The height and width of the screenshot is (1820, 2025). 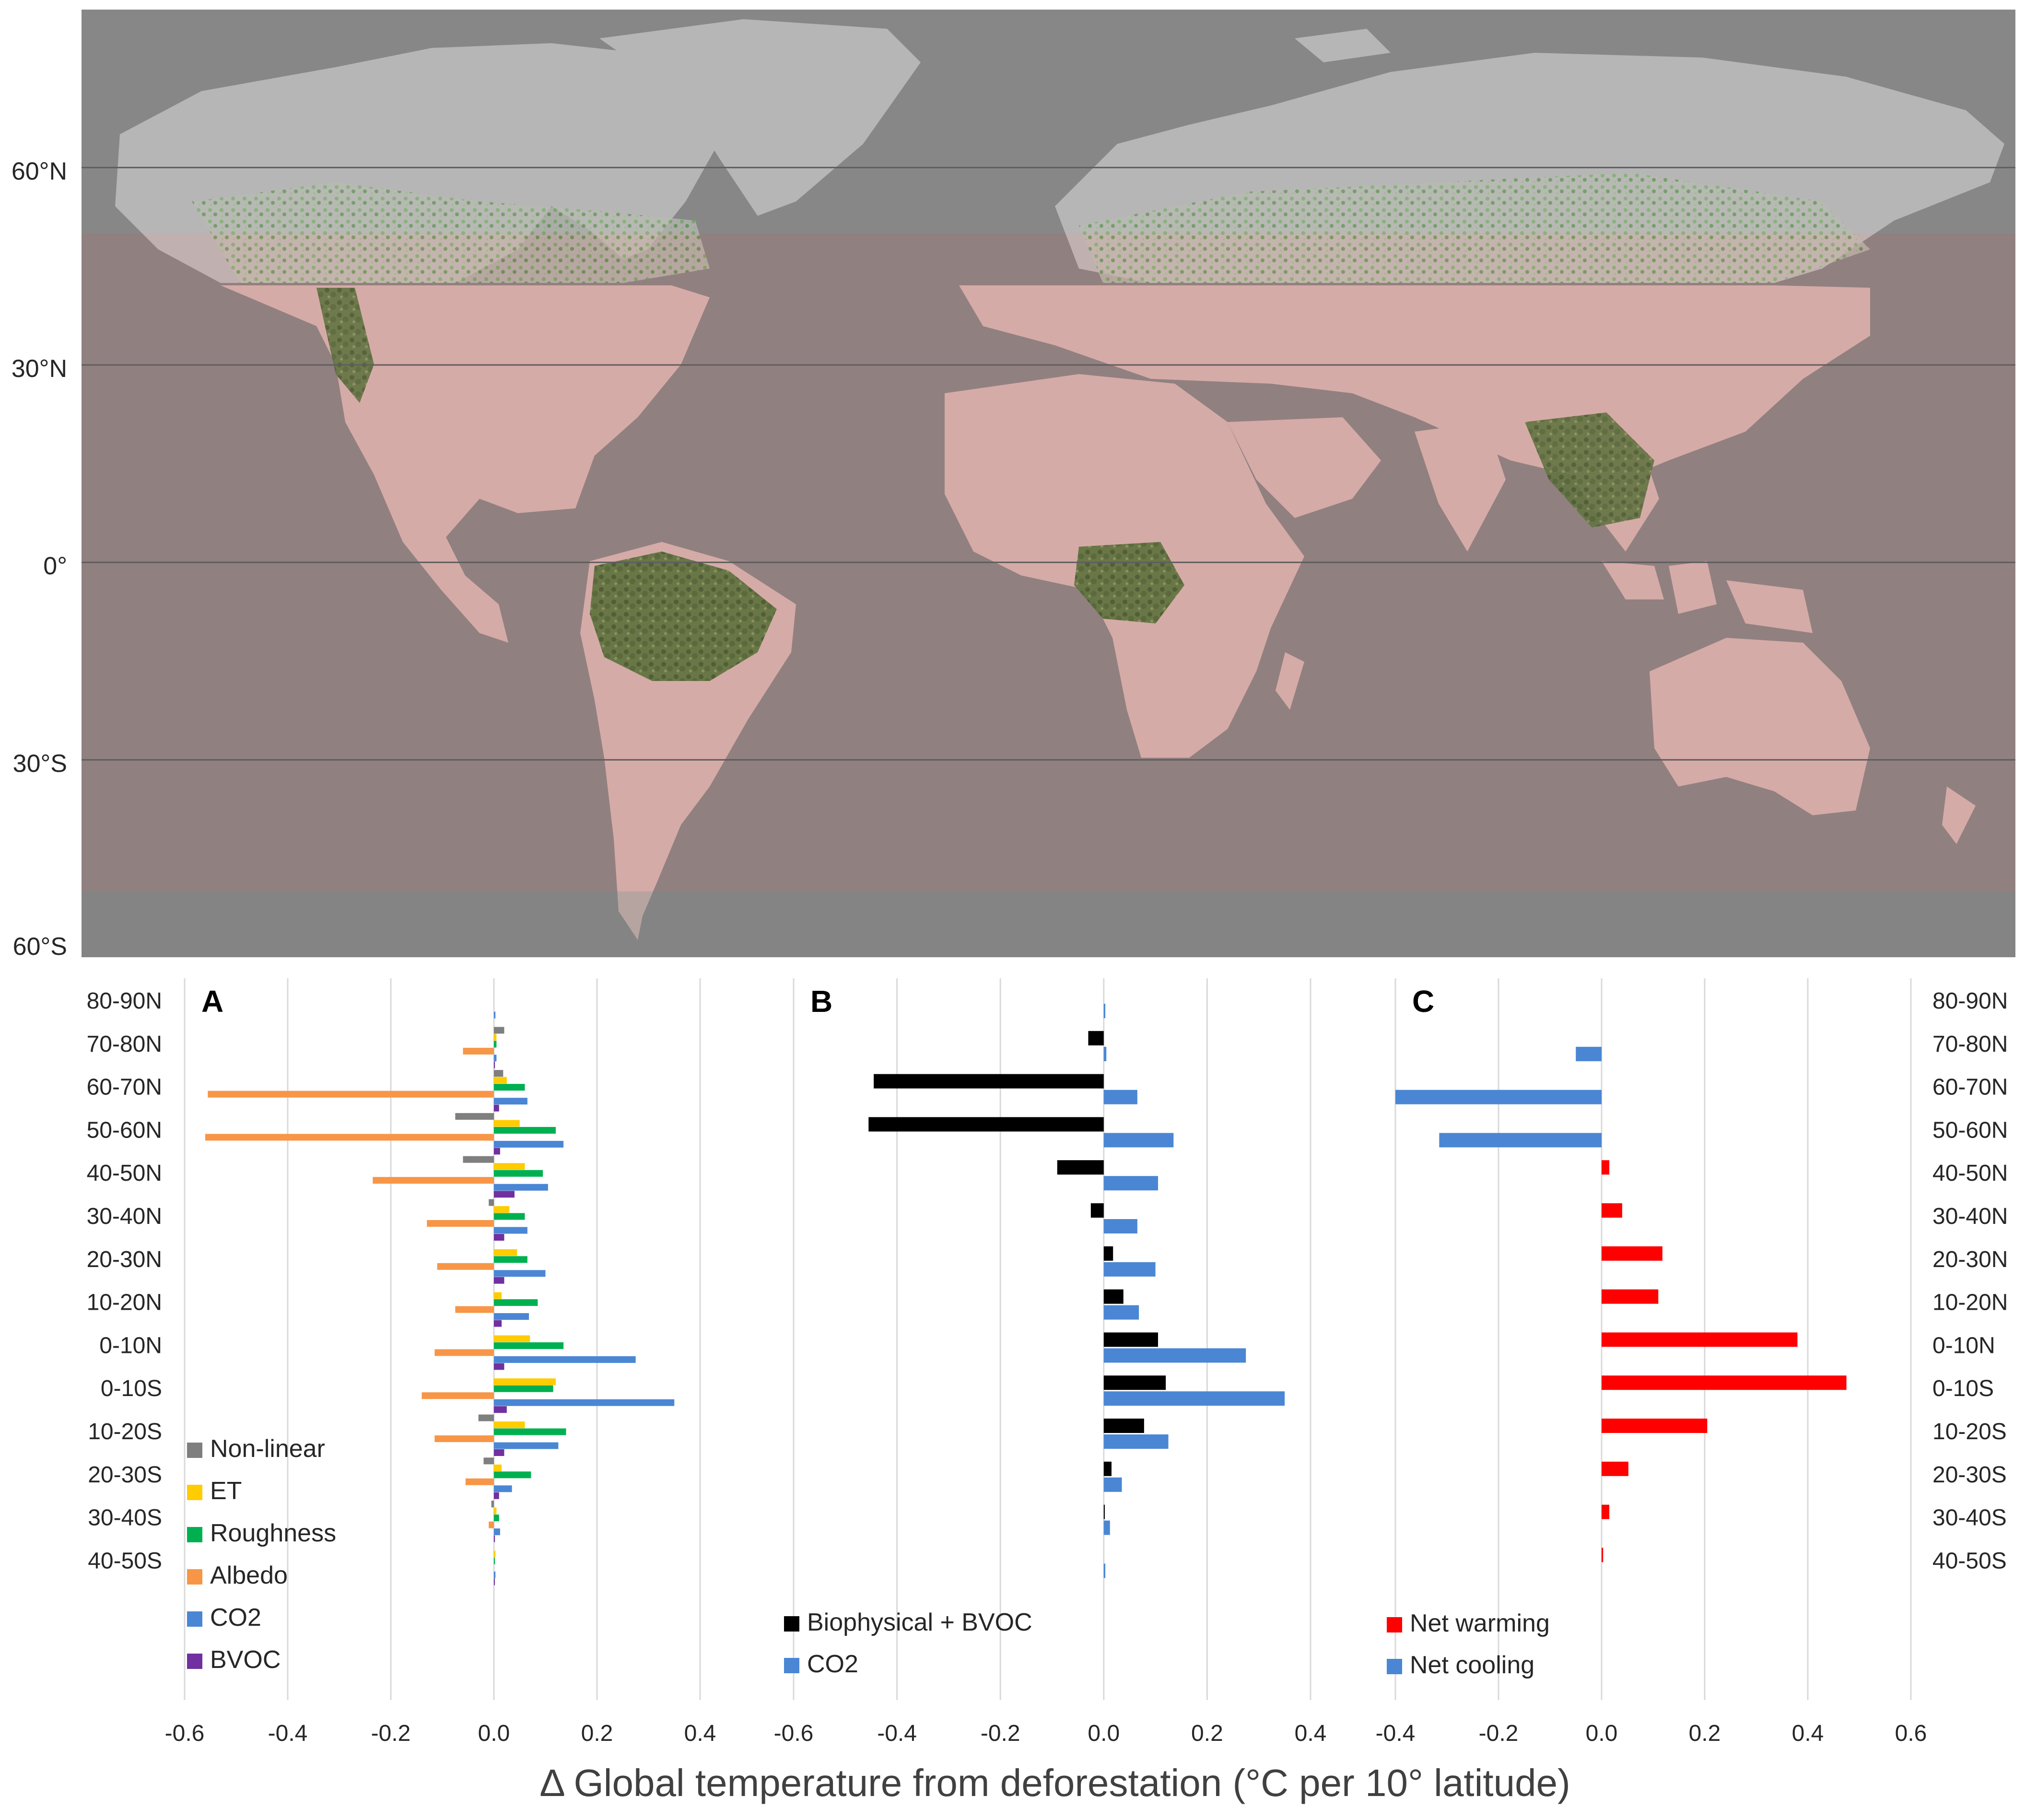 I want to click on europe-asia-temperate, so click(x=1414, y=385).